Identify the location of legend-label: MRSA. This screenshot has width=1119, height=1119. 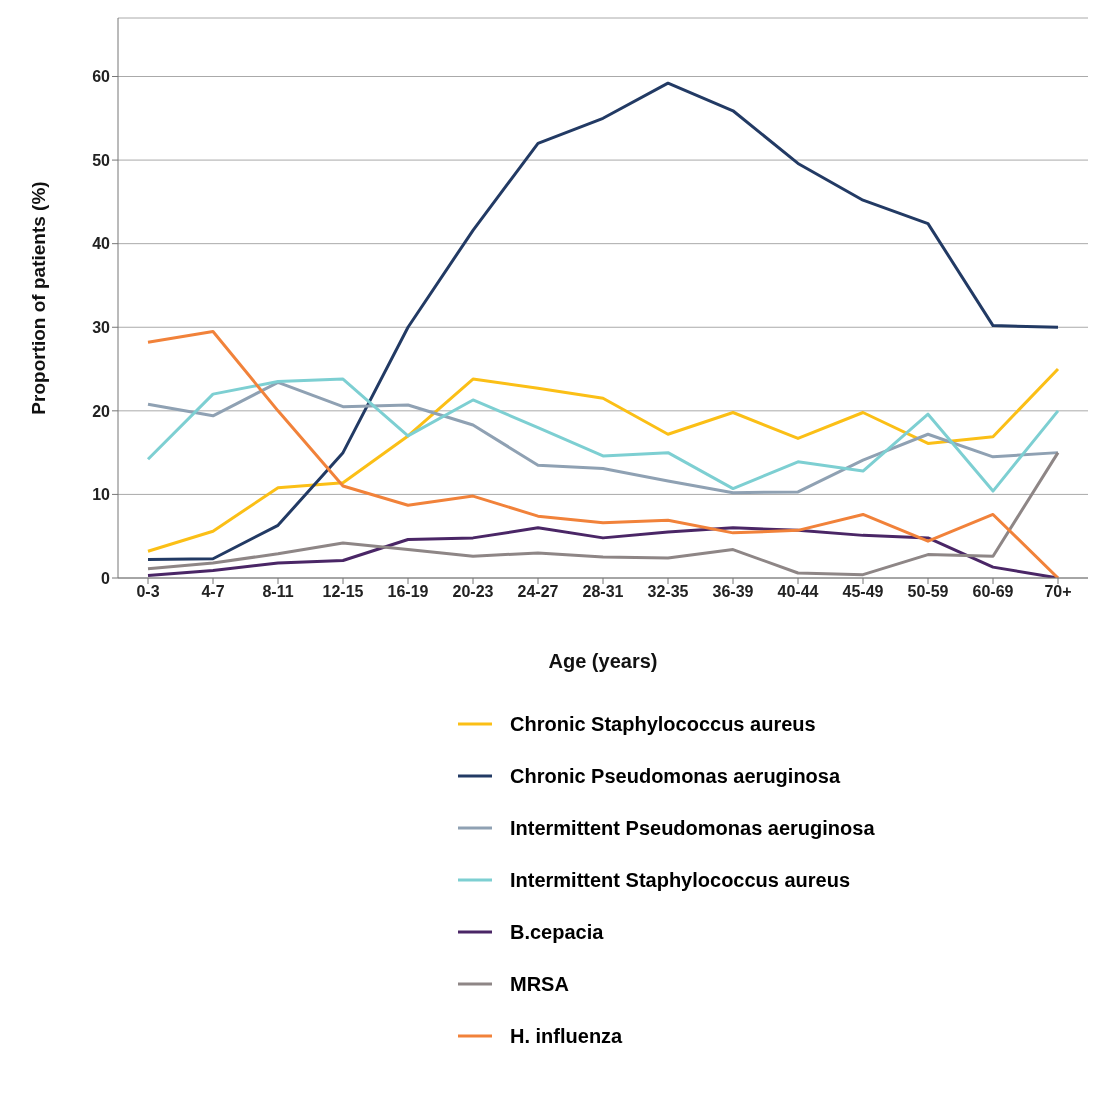
(539, 984).